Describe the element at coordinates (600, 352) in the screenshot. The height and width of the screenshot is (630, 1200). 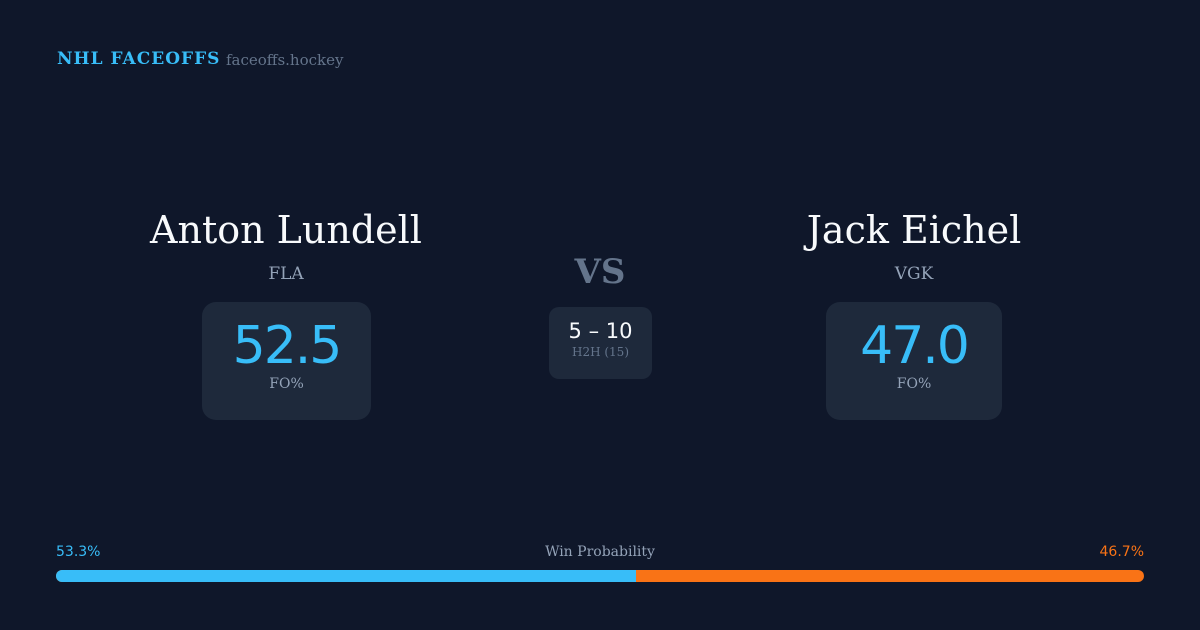
I see `h2h-label: H2H (15)` at that location.